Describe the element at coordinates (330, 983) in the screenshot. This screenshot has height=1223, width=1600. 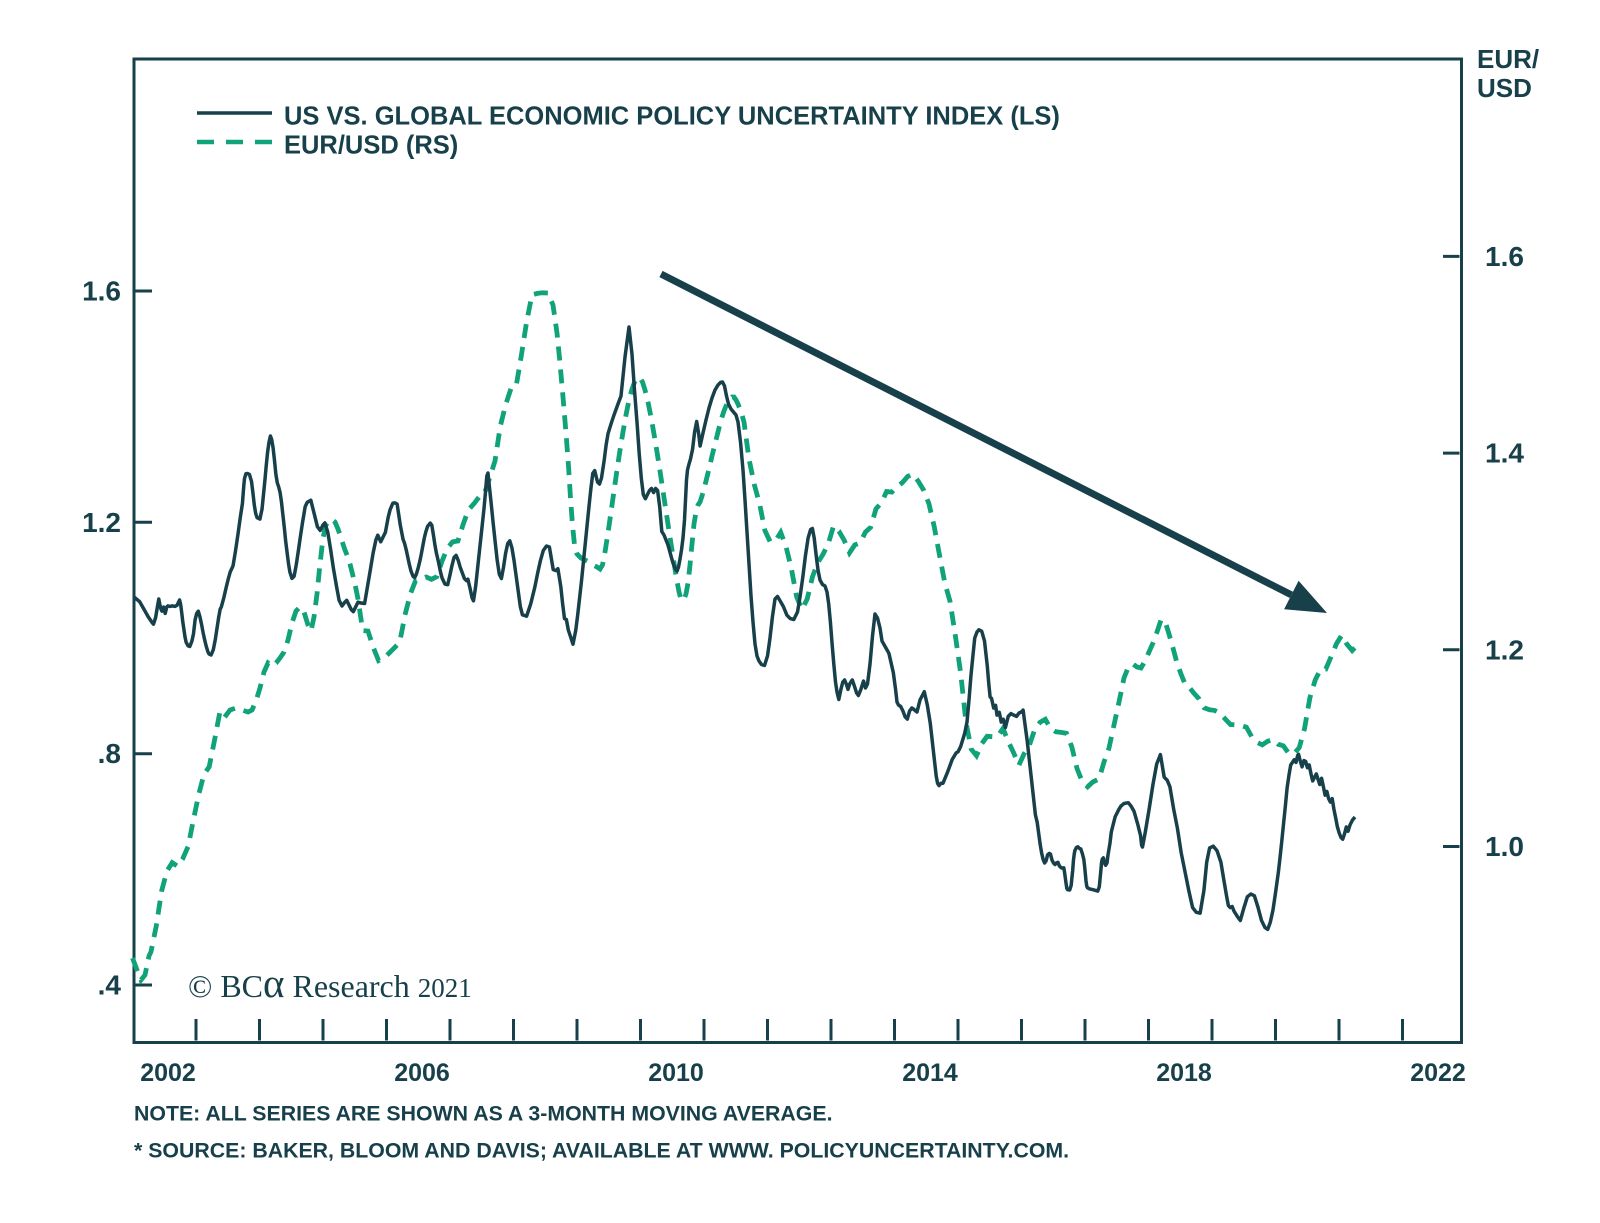
I see `svg-text: © BCα Research 2021` at that location.